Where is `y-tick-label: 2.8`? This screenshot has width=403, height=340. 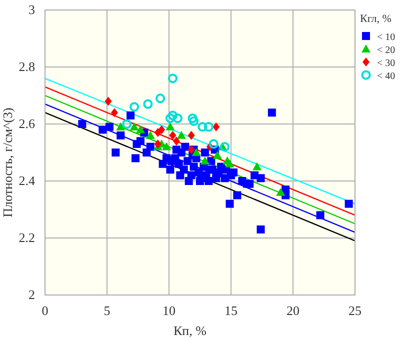 y-tick-label: 2.8 is located at coordinates (26, 66).